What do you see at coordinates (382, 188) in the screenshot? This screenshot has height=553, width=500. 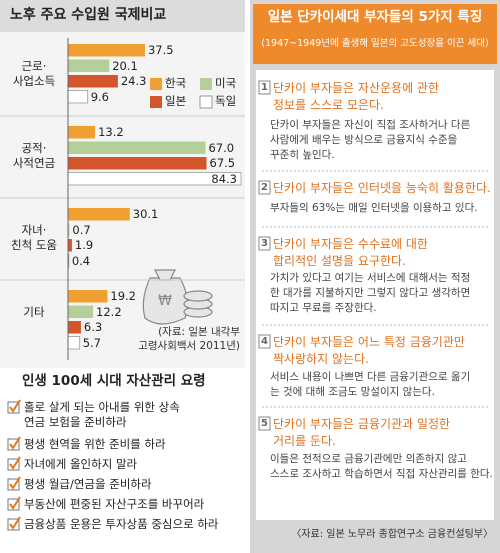 I see `item-heading: 단카이 부자들은 인터넷을 능숙히 활용한다.` at bounding box center [382, 188].